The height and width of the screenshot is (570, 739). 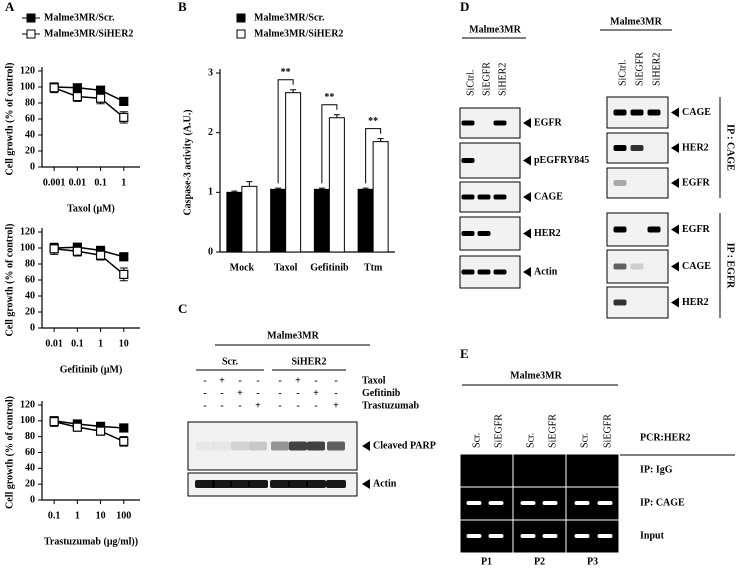 I want to click on significance-bracket, so click(x=285, y=131).